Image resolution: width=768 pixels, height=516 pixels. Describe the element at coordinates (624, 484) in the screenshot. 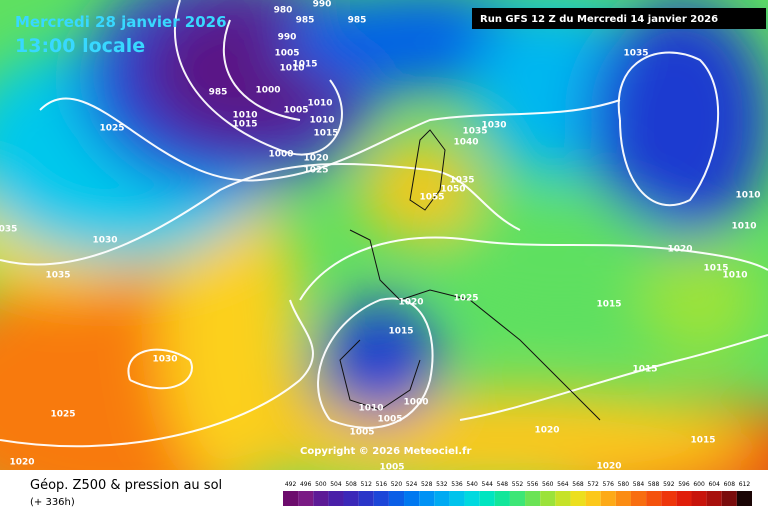

I see `colorbar-tick-label: 580` at that location.